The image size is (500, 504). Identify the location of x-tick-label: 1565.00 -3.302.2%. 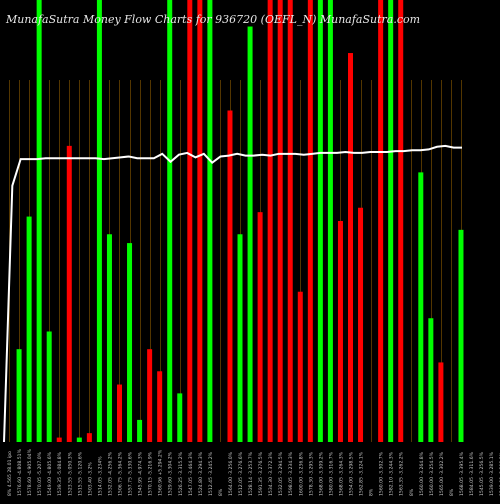
(442, 473).